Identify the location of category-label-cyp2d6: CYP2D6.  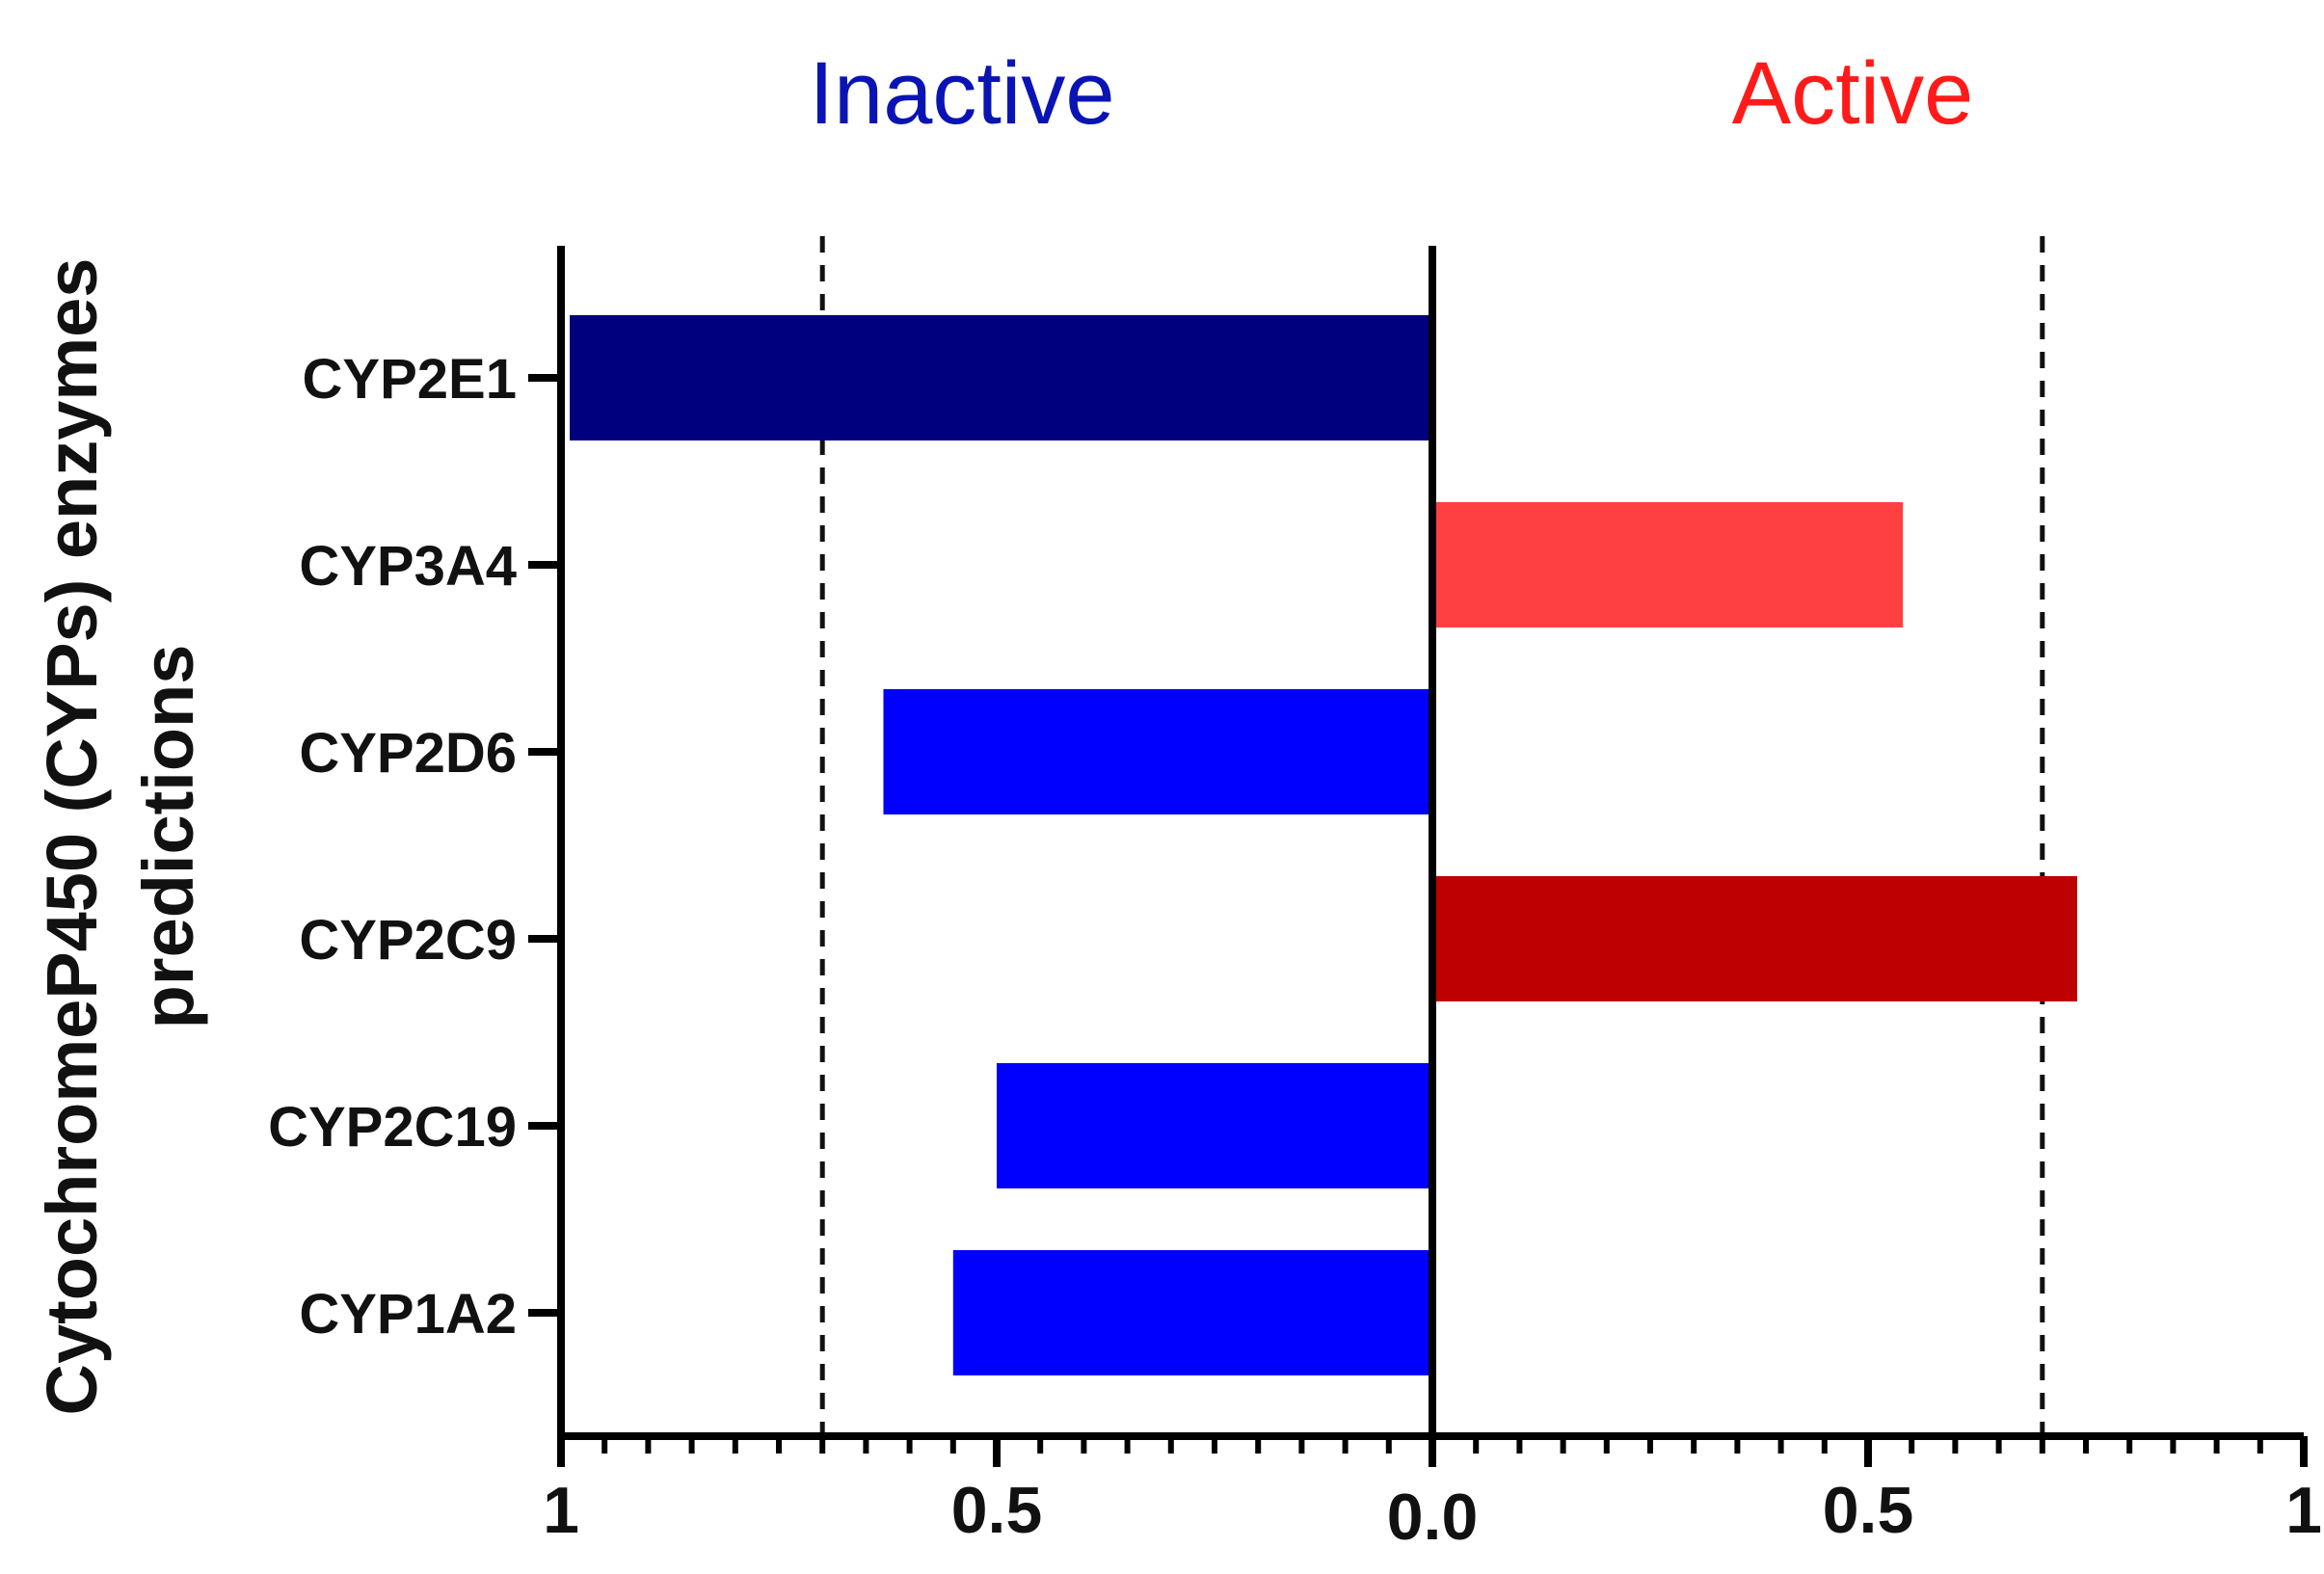
(408, 753).